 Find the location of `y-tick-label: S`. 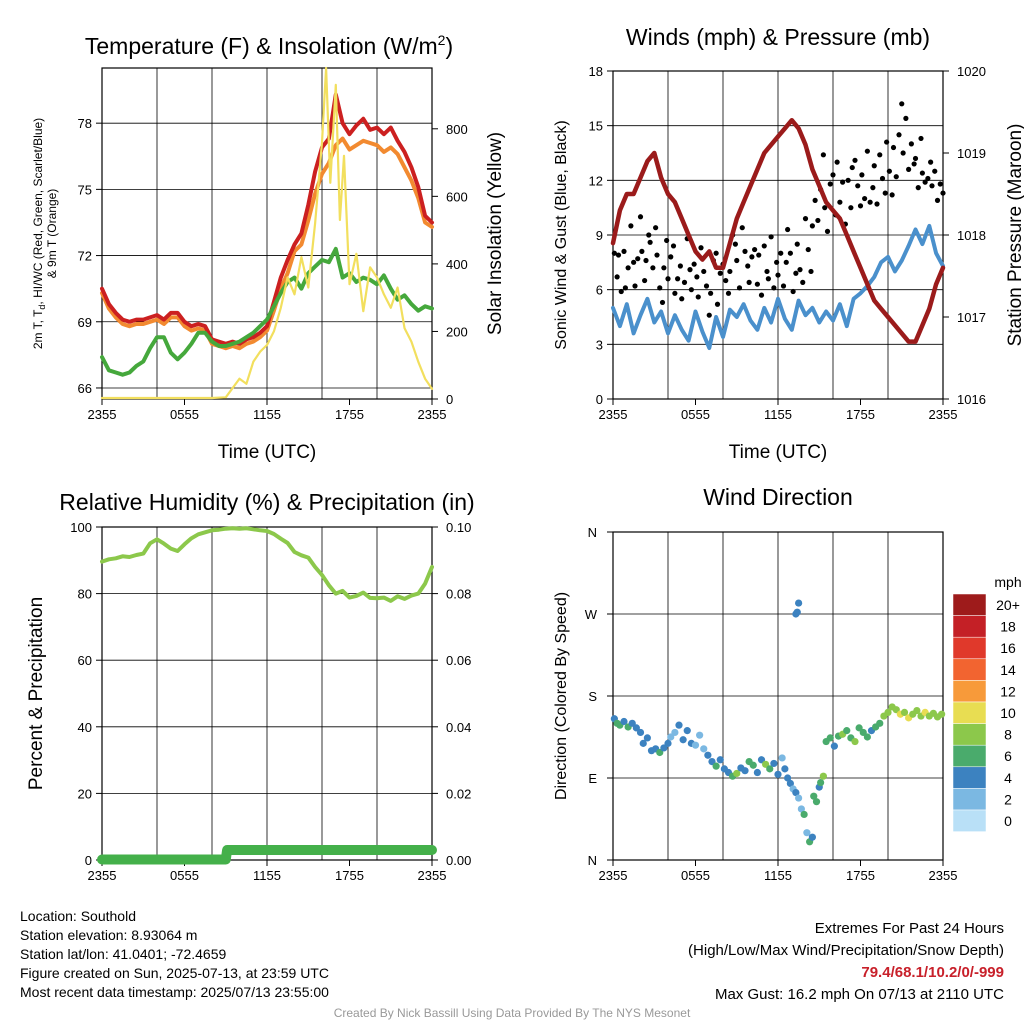

y-tick-label: S is located at coordinates (592, 696).